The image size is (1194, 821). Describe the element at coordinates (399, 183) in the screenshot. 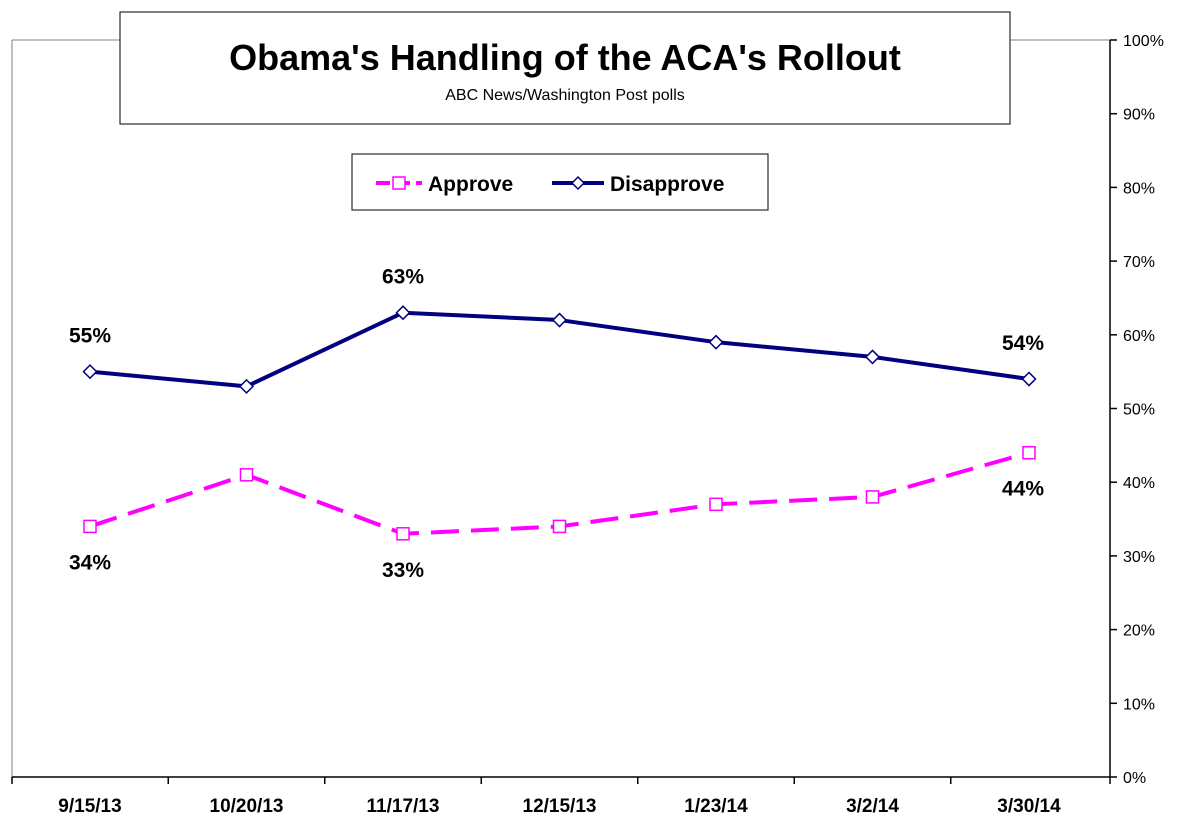

I see `legend-approve-marker` at that location.